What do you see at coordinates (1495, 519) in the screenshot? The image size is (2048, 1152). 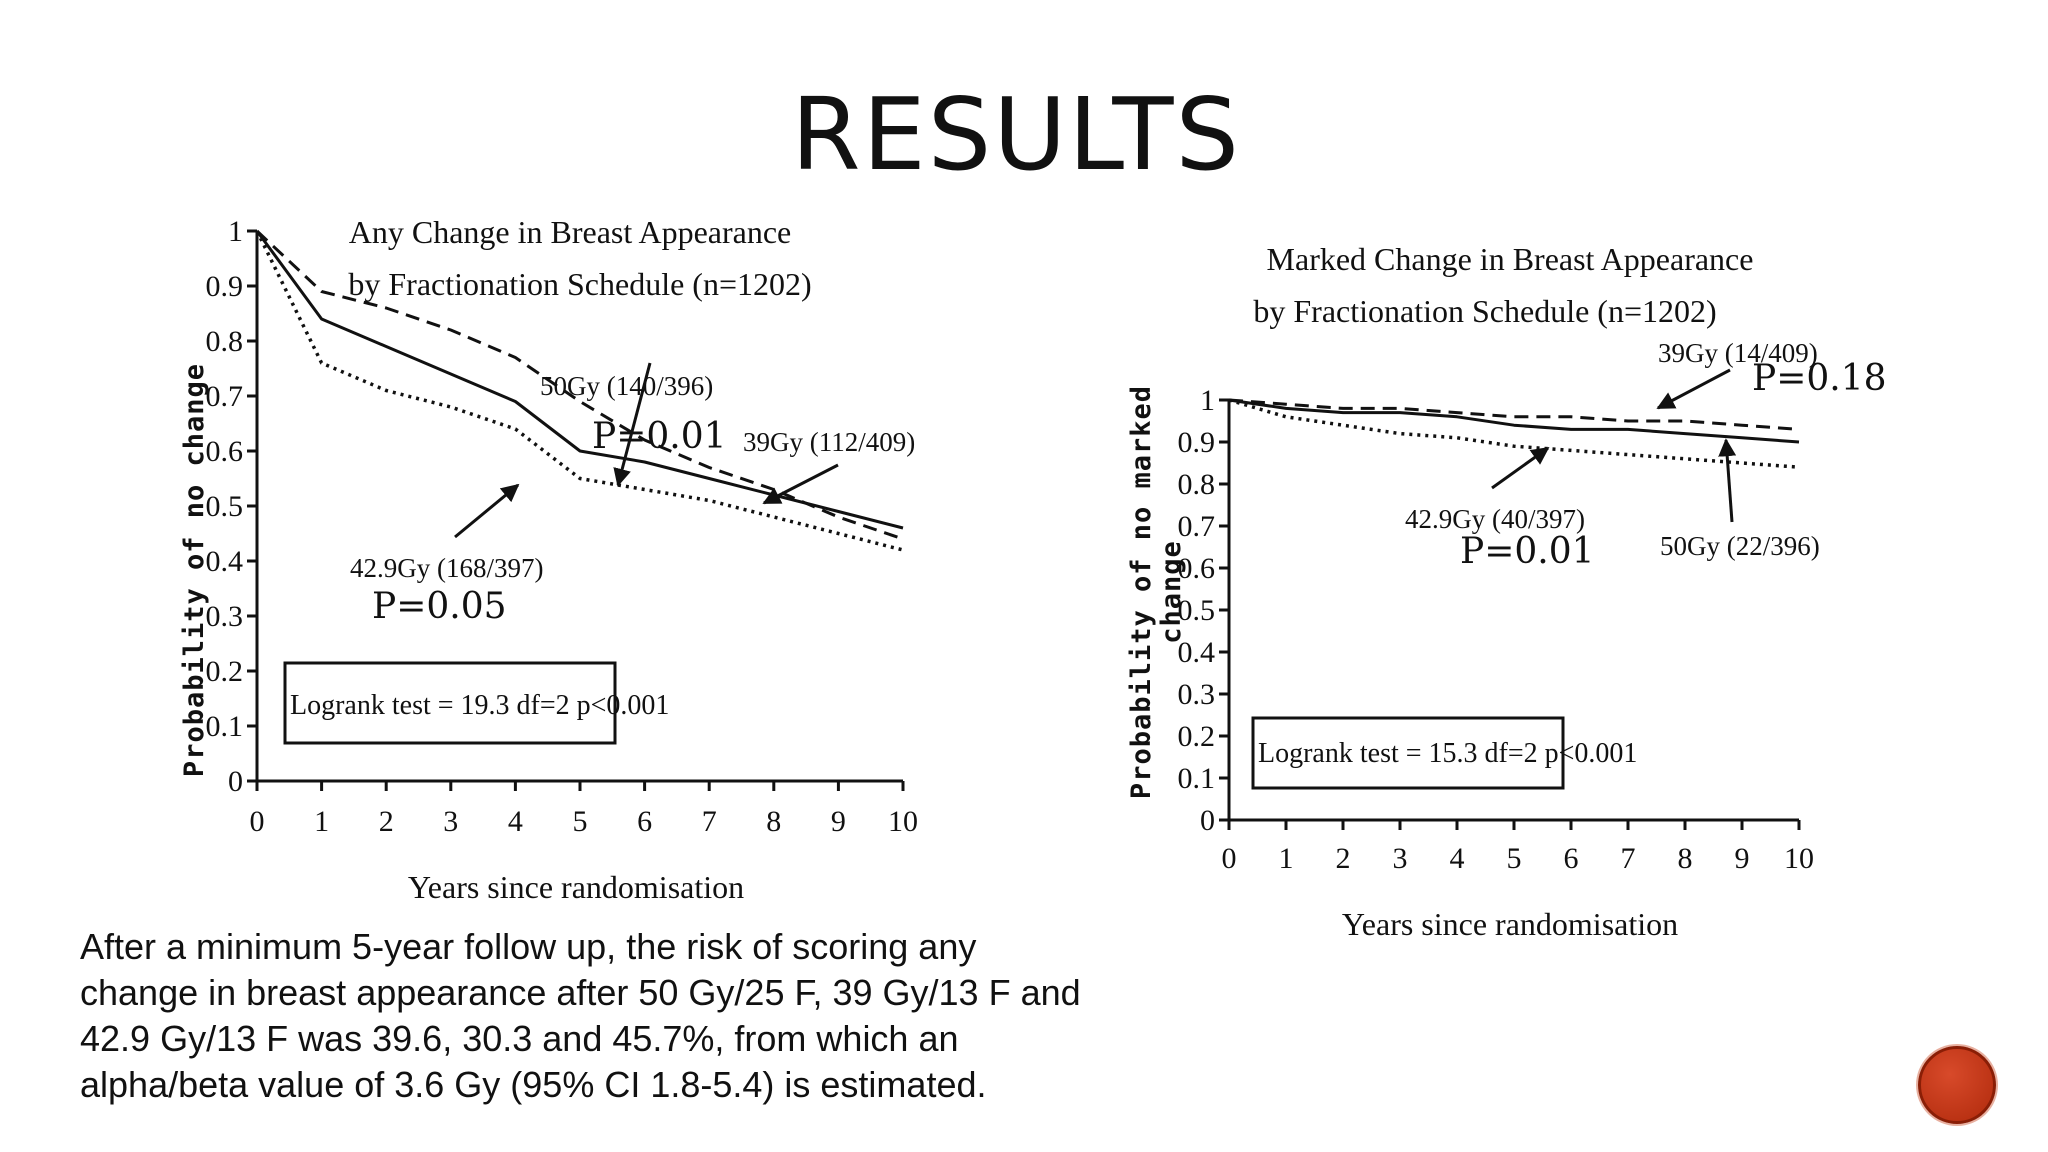 I see `annotation-42-9gy-label: 42.9Gy (40/397)` at bounding box center [1495, 519].